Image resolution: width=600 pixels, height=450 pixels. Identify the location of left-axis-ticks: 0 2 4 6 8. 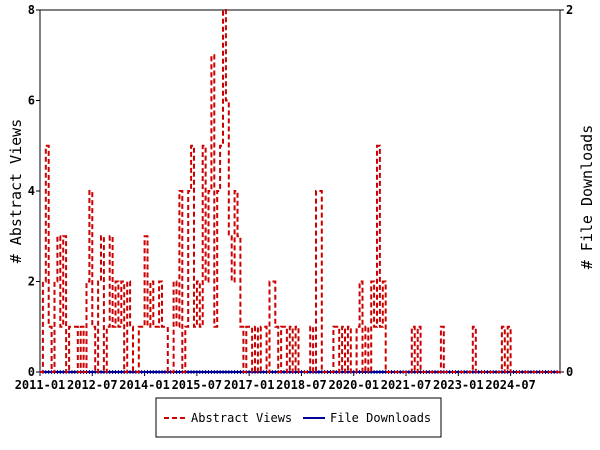
(34, 191).